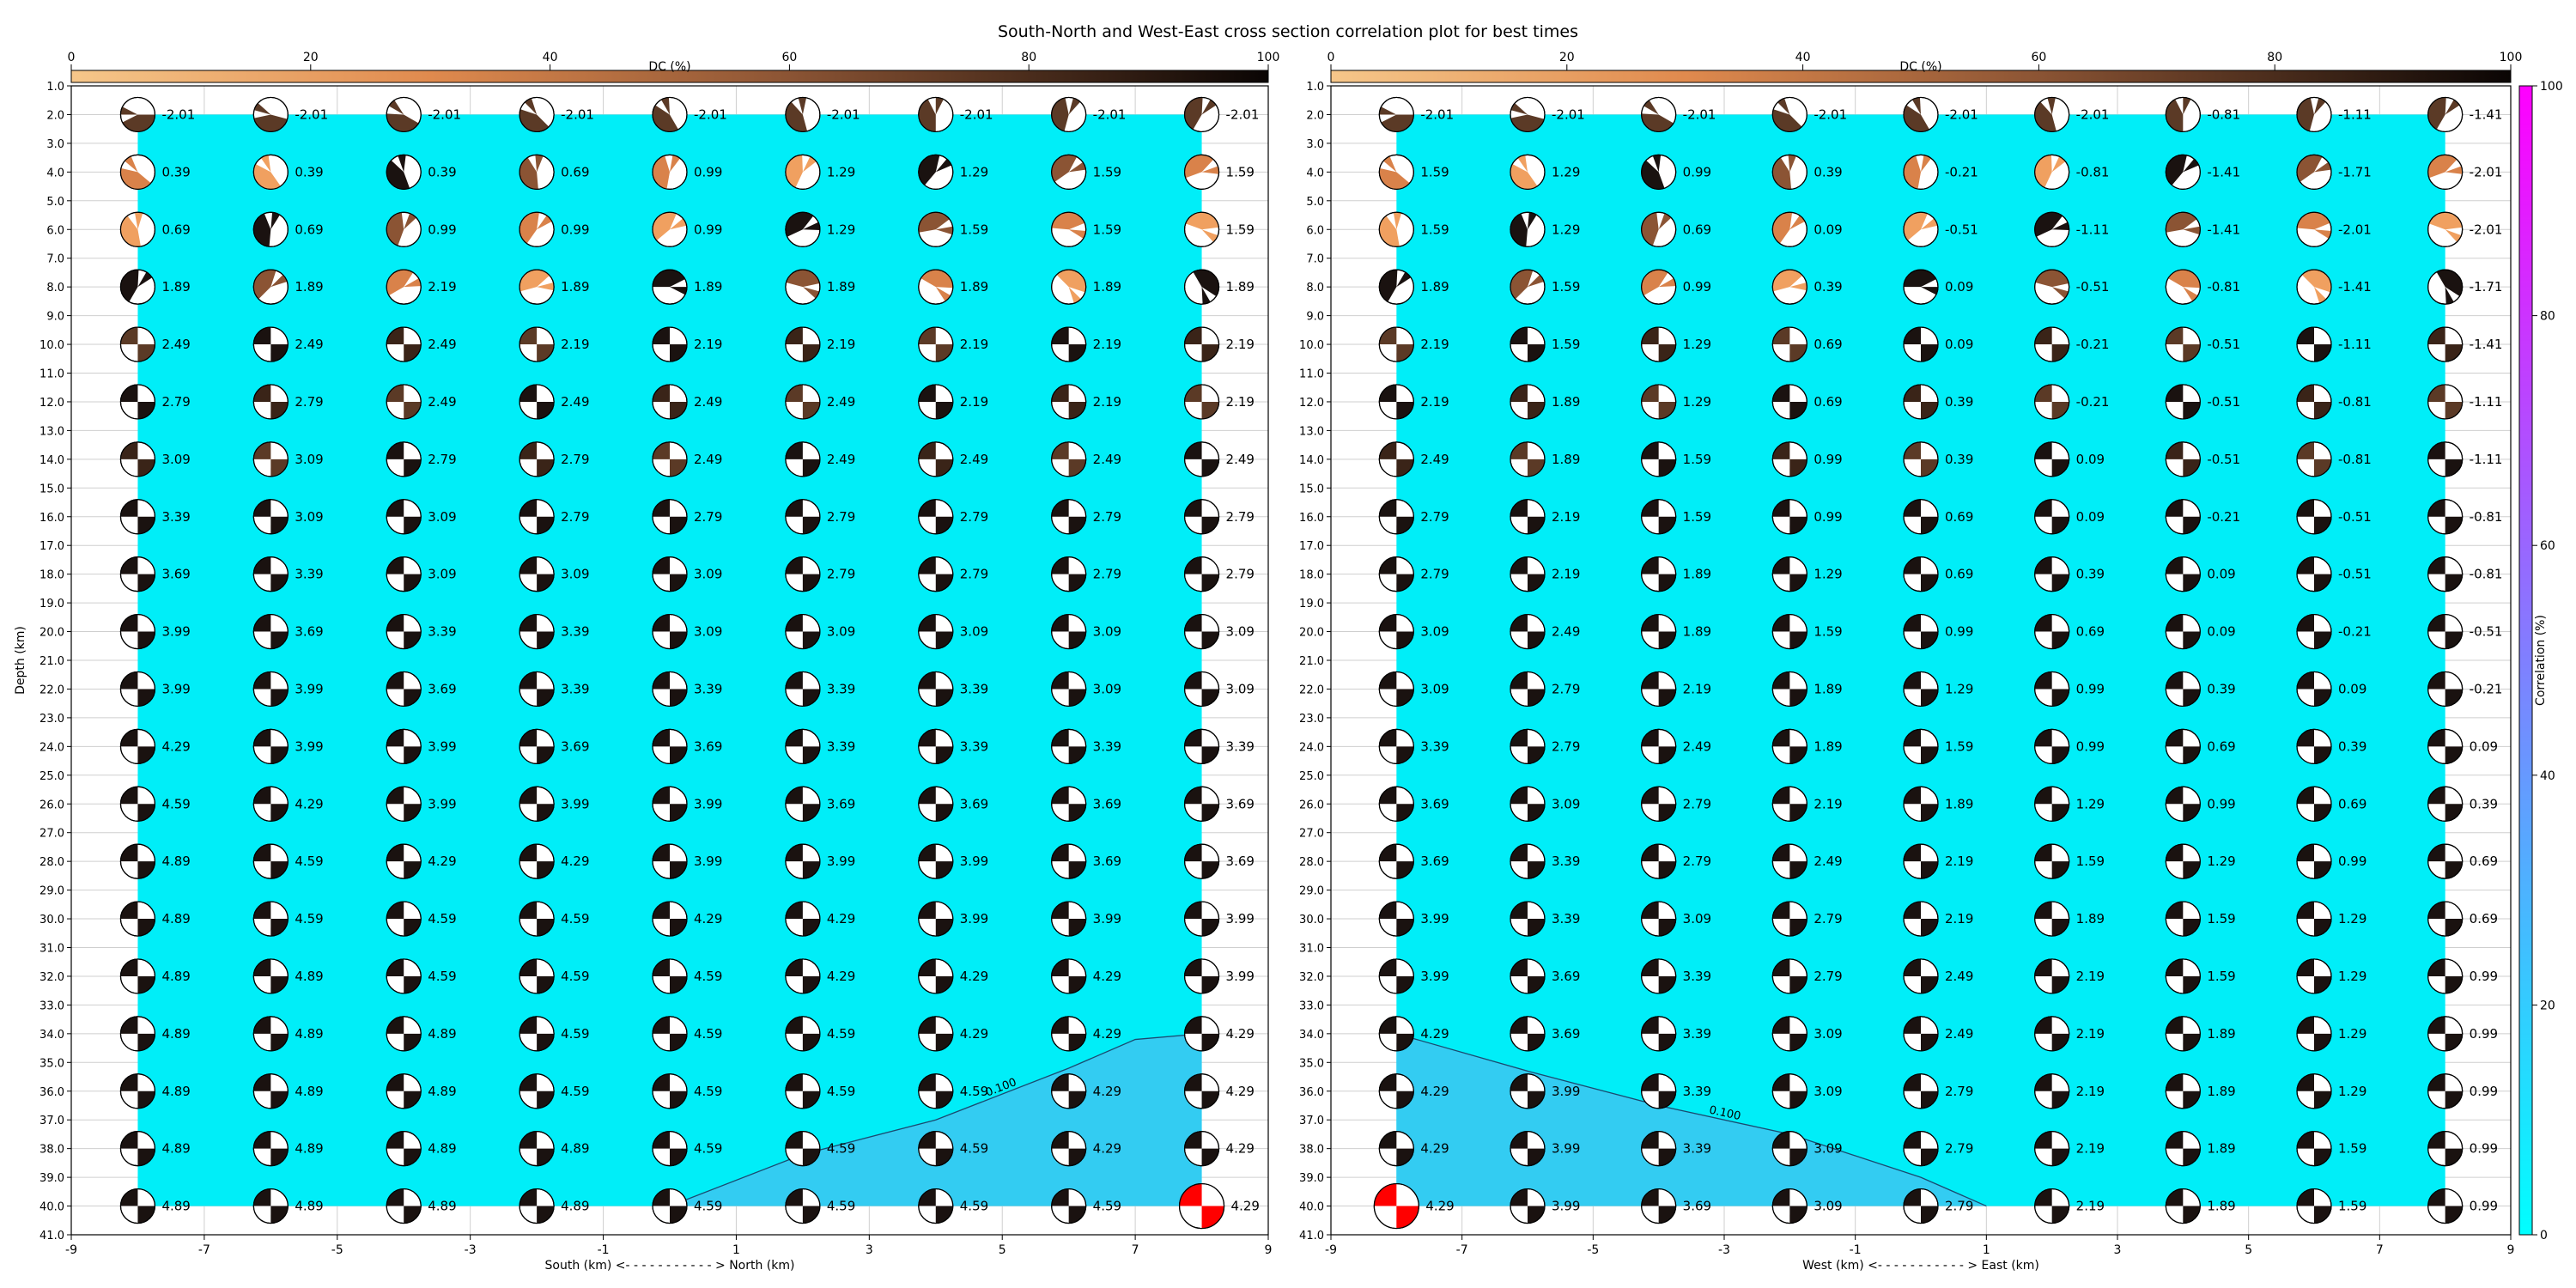 Image resolution: width=2576 pixels, height=1288 pixels. I want to click on beachball: -2.01, so click(556, 114).